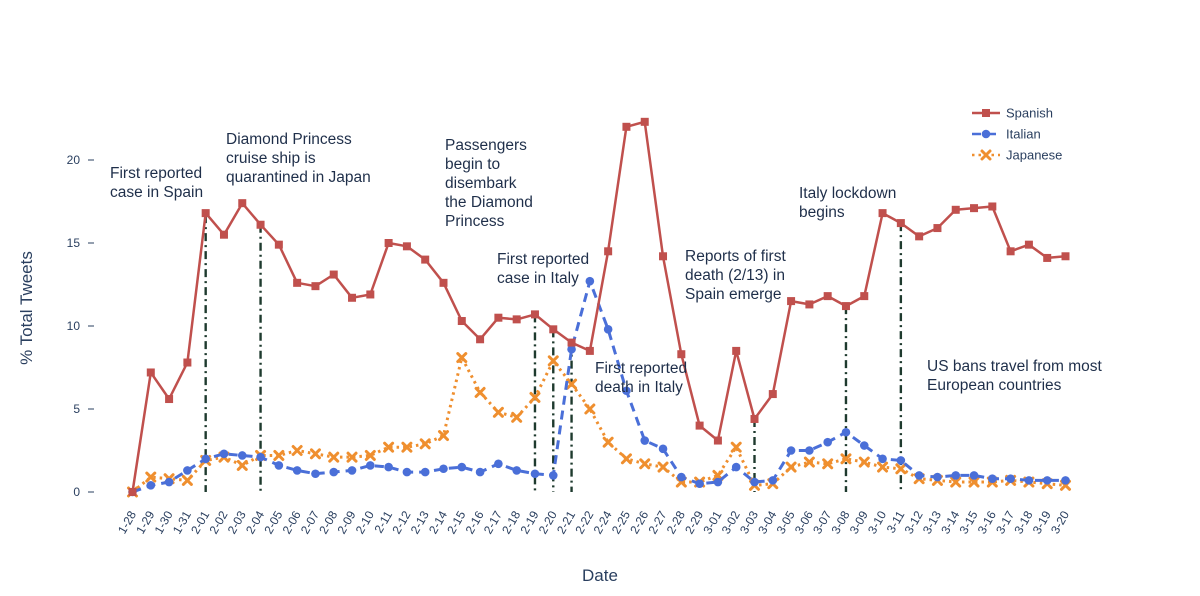  Describe the element at coordinates (127, 522) in the screenshot. I see `x-tick-label: 1-28` at that location.